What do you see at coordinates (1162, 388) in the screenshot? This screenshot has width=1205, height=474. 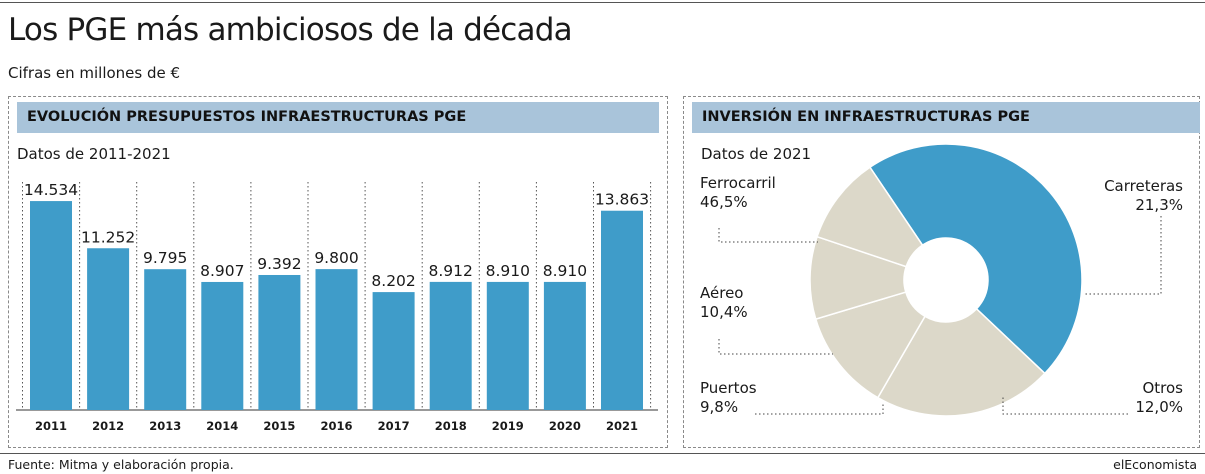 I see `slice-name-label: Otros` at bounding box center [1162, 388].